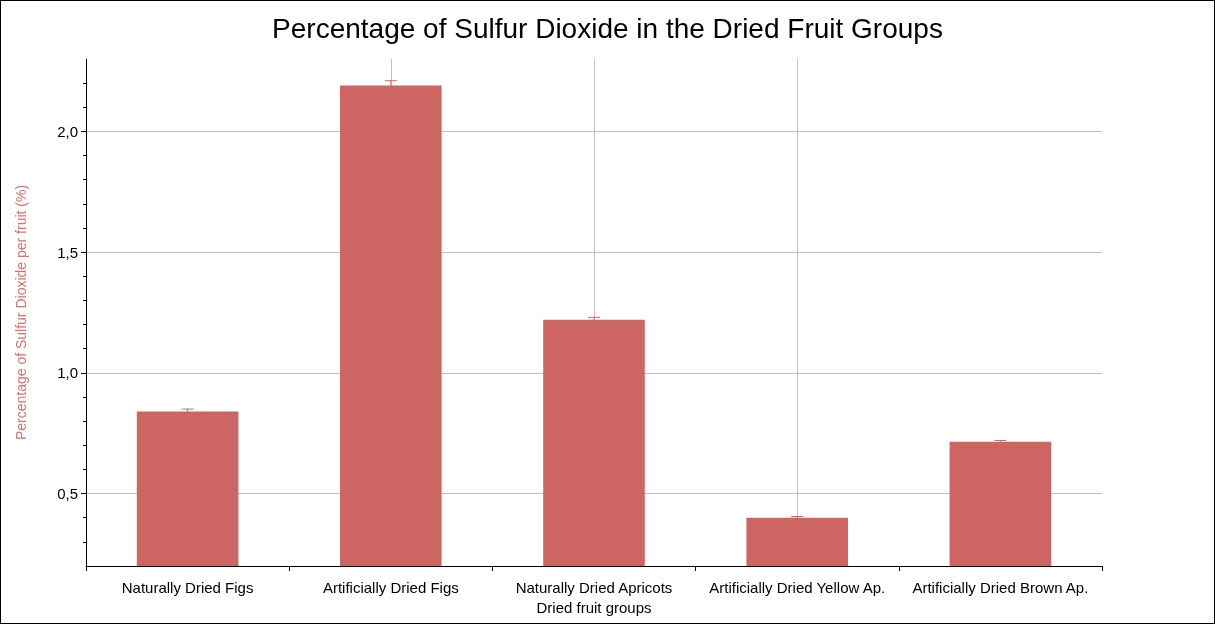 Image resolution: width=1215 pixels, height=624 pixels. I want to click on x-tick-label: Artificially Dried Yellow Ap., so click(797, 587).